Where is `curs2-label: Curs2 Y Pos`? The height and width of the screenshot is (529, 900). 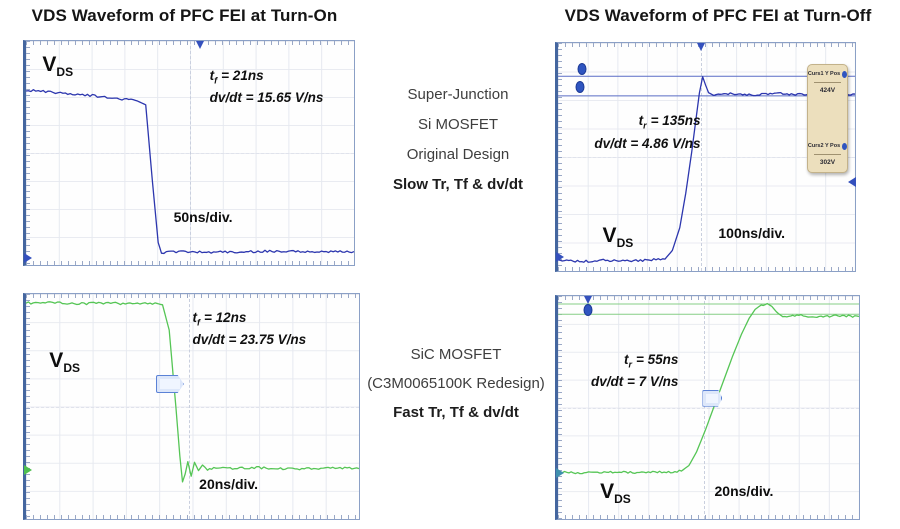 curs2-label: Curs2 Y Pos is located at coordinates (828, 146).